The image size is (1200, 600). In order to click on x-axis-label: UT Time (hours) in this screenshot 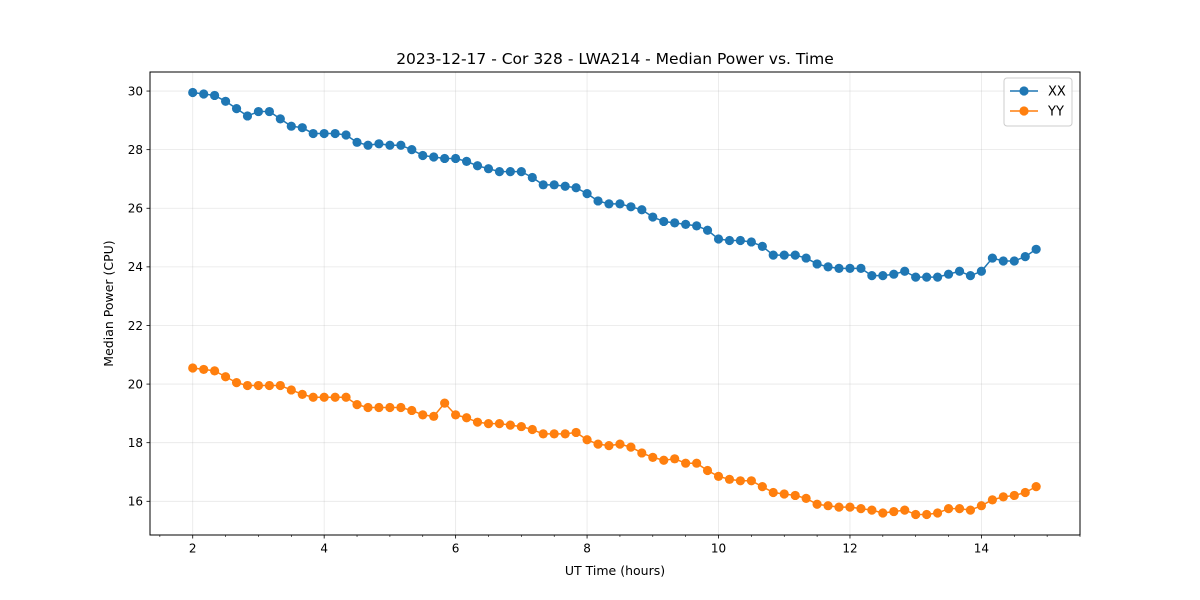, I will do `click(615, 570)`.